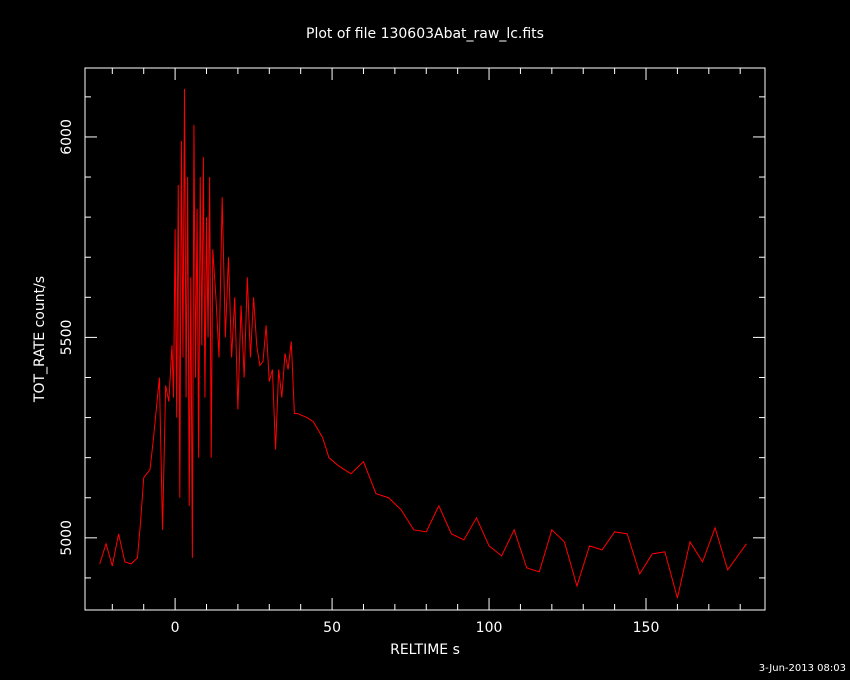 This screenshot has height=680, width=850. What do you see at coordinates (332, 628) in the screenshot?
I see `x-tick-label: 50` at bounding box center [332, 628].